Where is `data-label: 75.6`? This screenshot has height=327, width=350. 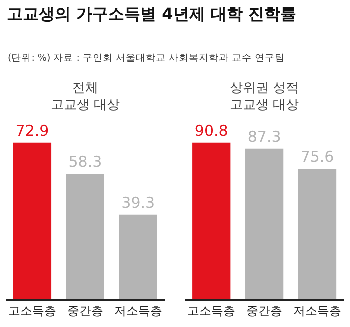
data-label: 75.6 is located at coordinates (317, 157).